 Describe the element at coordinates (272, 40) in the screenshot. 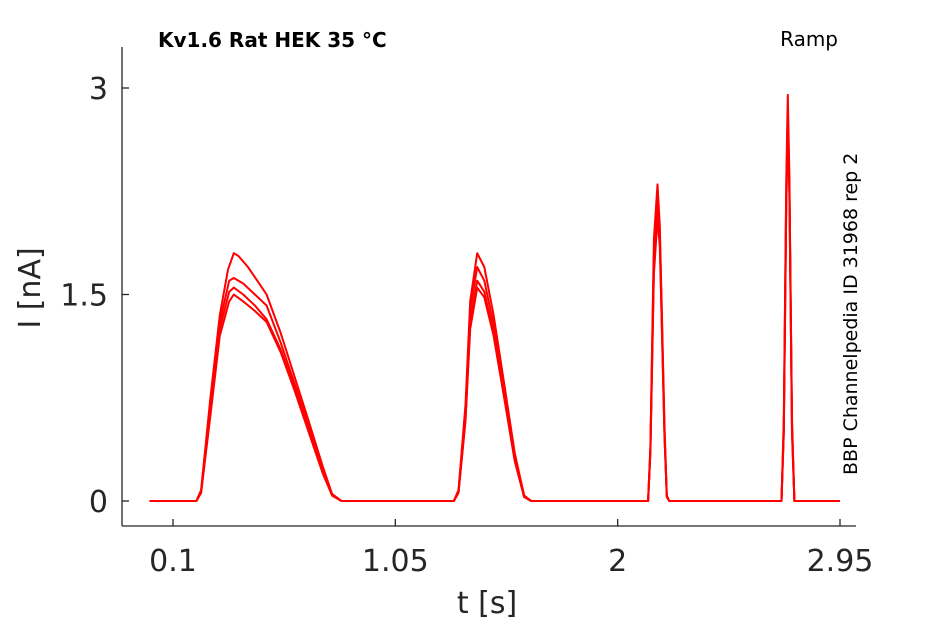

I see `chart-title: Kv1.6 Rat HEK 35 °C` at that location.